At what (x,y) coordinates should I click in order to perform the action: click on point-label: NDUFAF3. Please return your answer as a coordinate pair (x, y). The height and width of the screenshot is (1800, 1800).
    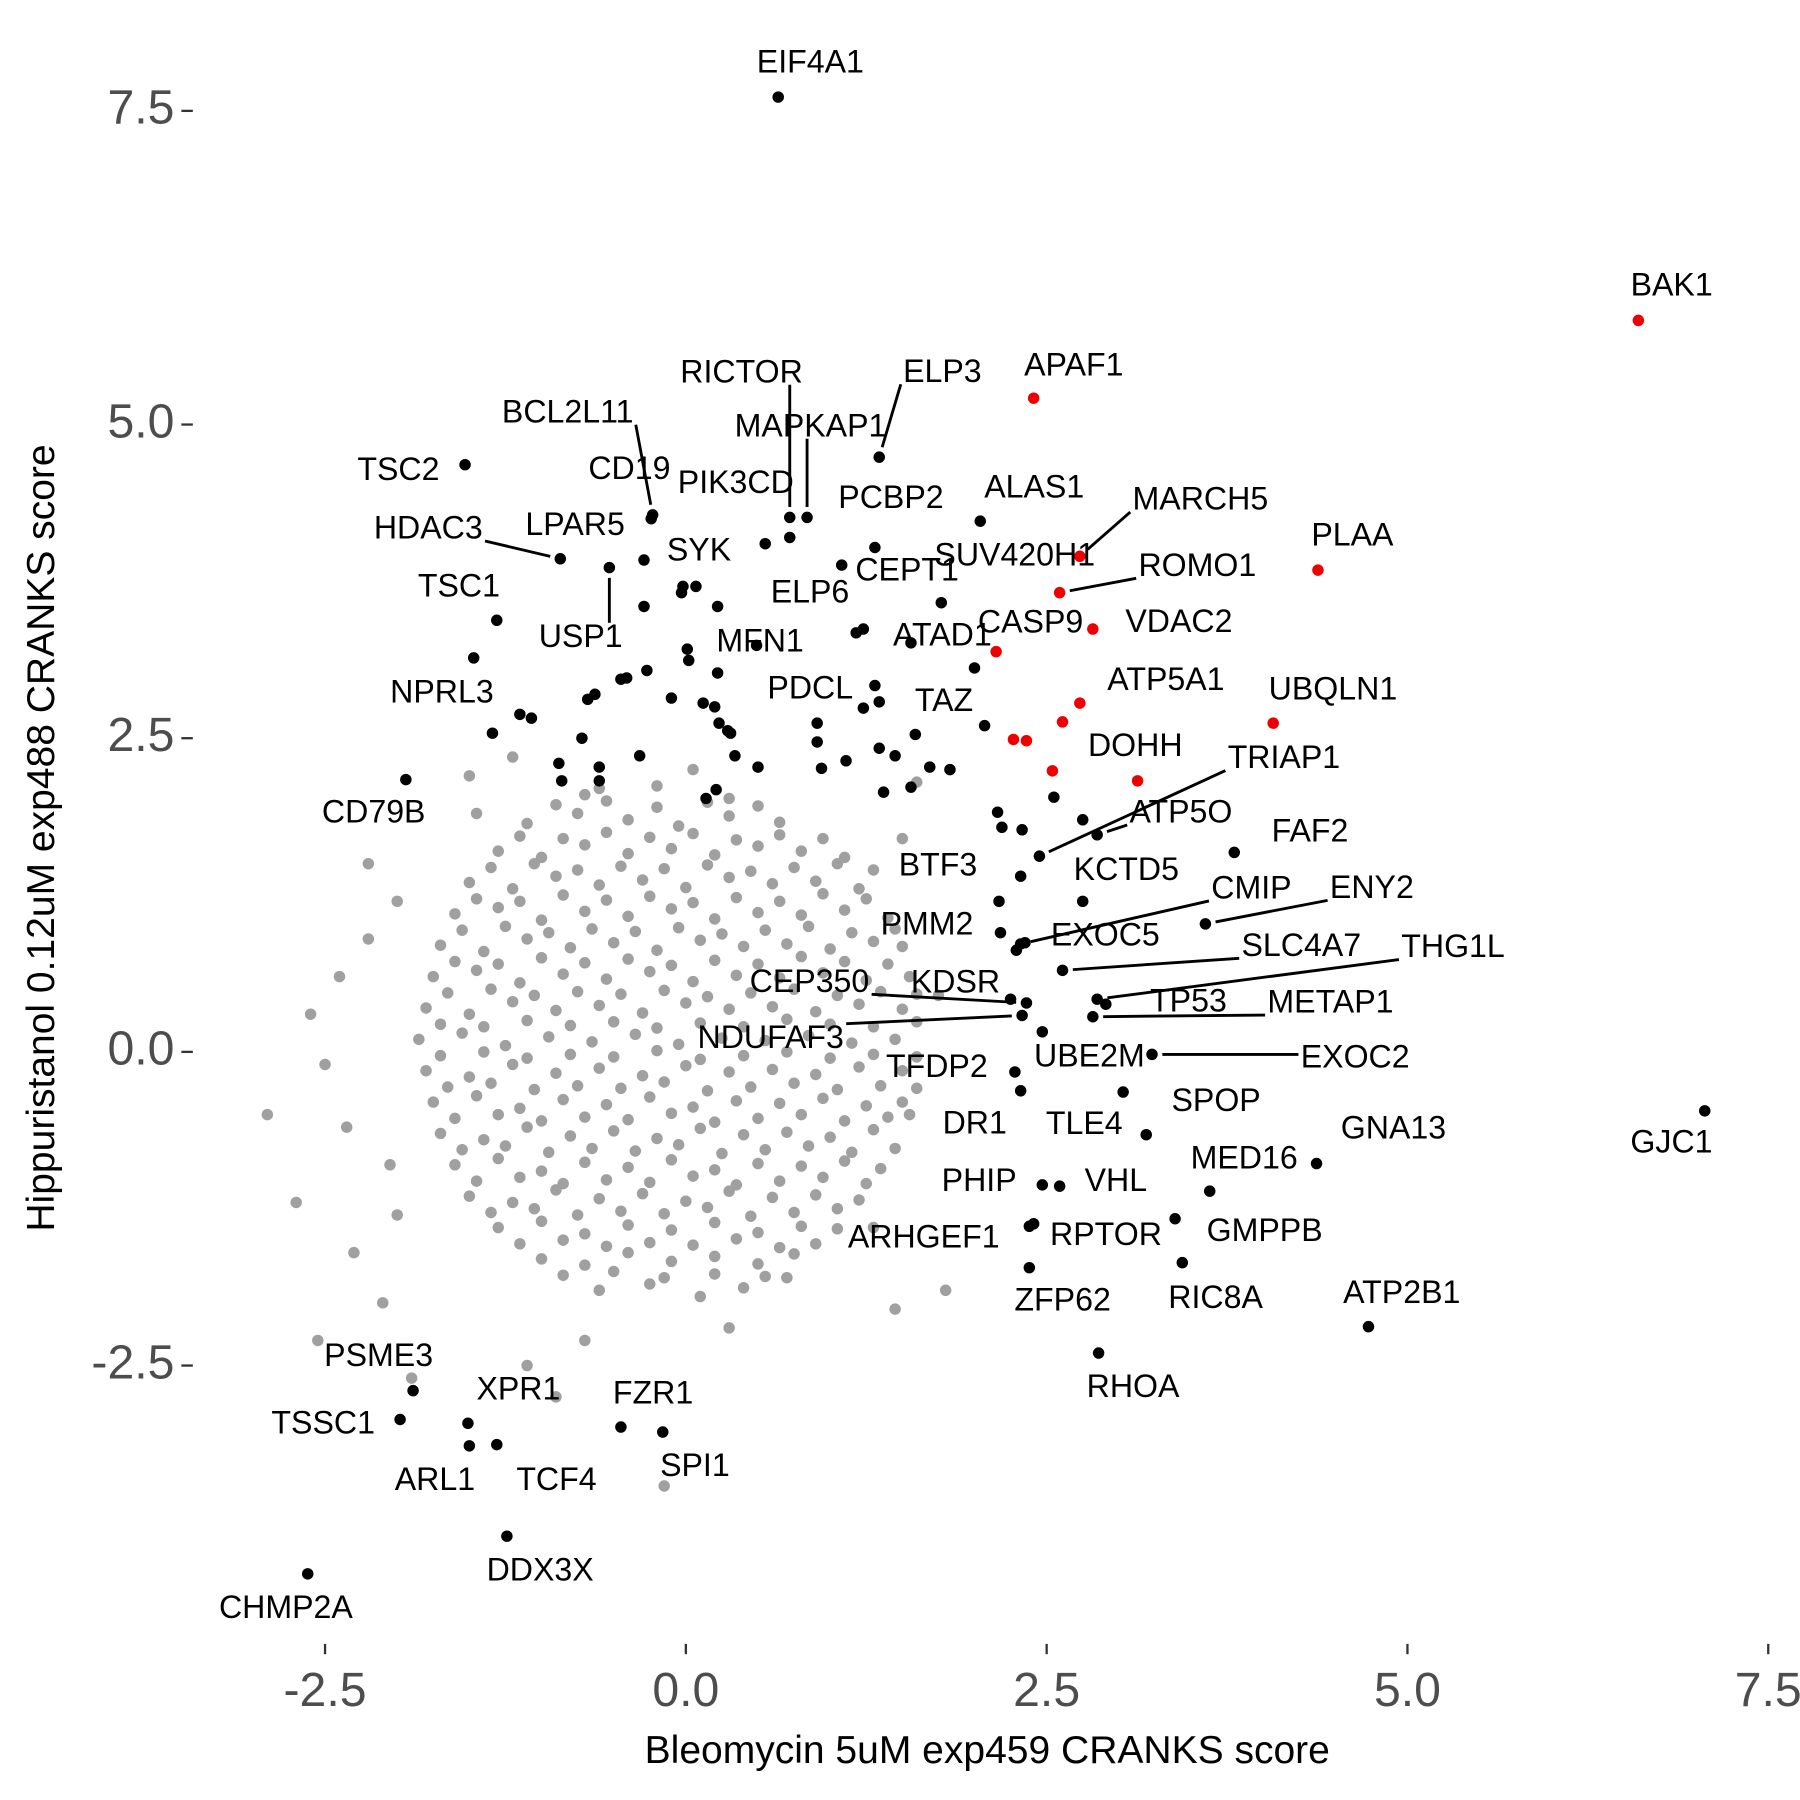
    Looking at the image, I should click on (771, 1037).